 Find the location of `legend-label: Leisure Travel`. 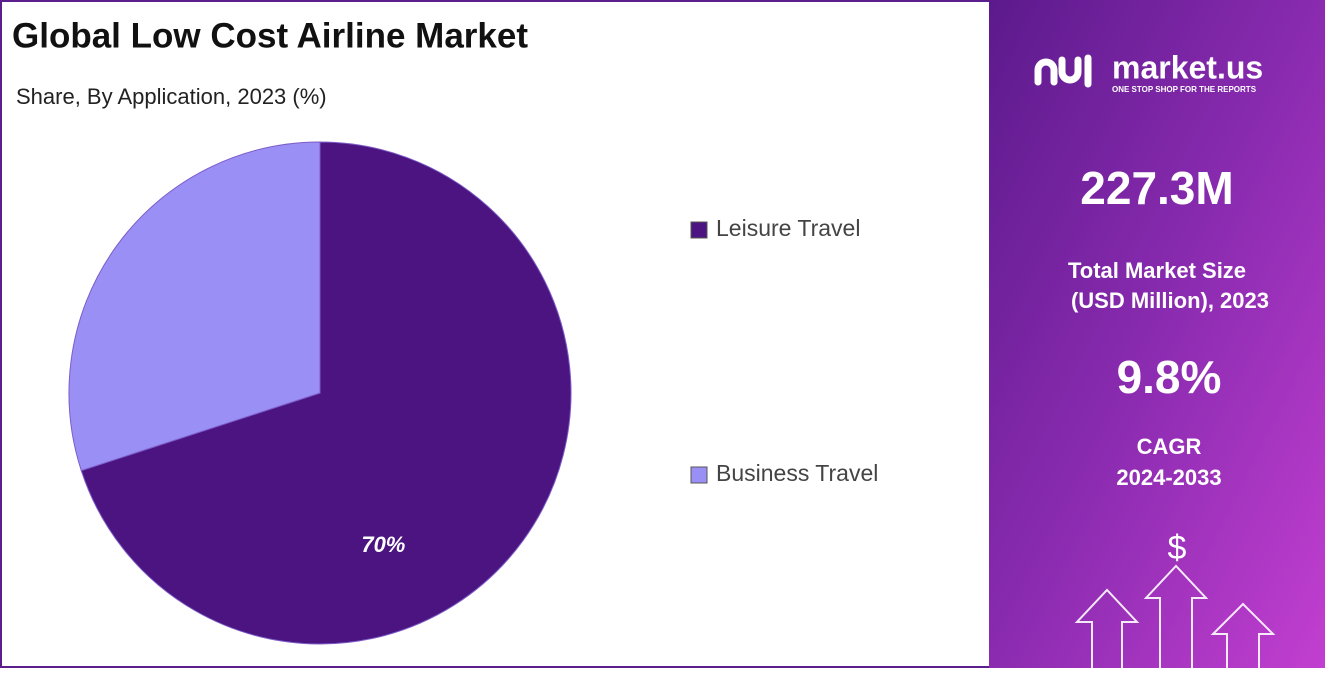

legend-label: Leisure Travel is located at coordinates (788, 228).